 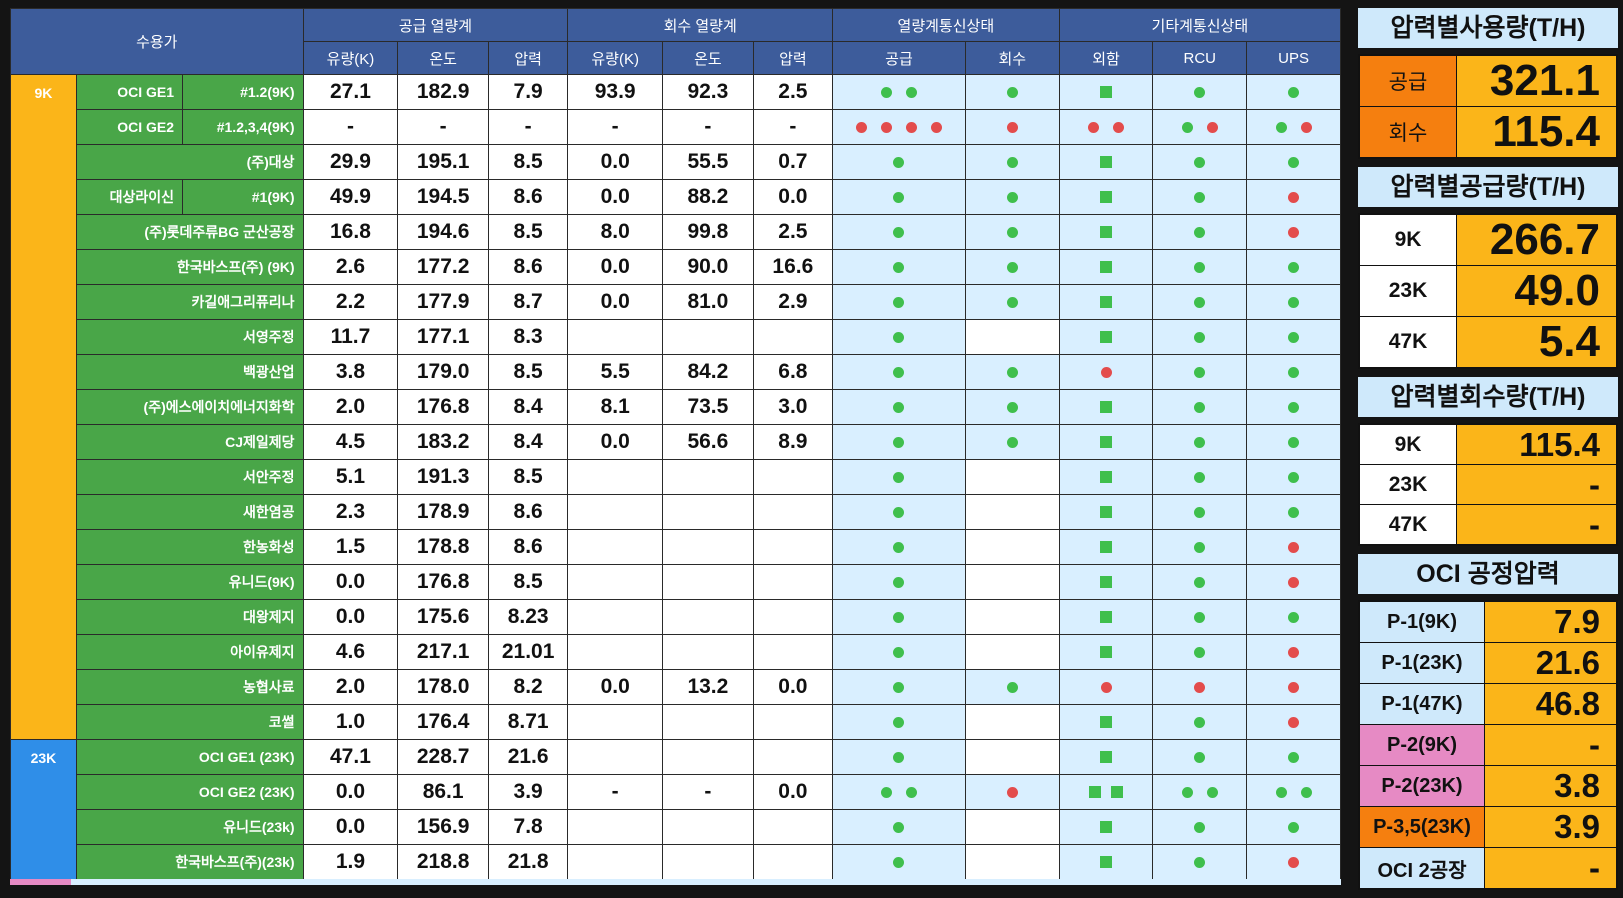 I want to click on table-row: 한국바스프(주) (9K) 2.6 177.2 8.6 0.0 90.0 16.6, so click(x=676, y=267).